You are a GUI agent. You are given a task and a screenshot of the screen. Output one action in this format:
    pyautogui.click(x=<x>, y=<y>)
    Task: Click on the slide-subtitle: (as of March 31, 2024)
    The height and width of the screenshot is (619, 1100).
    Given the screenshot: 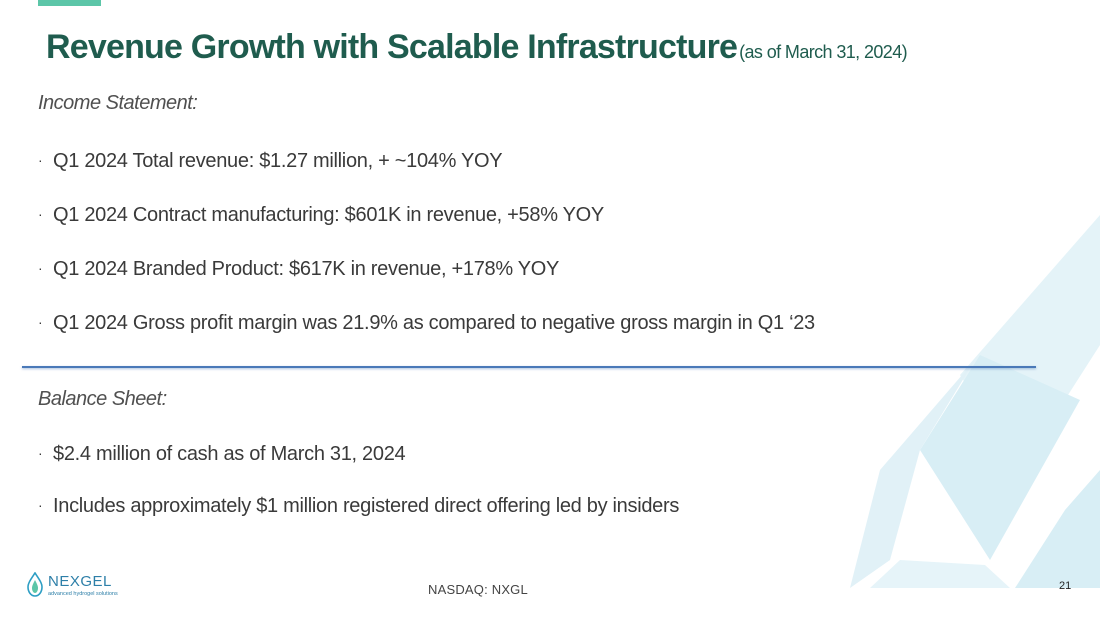 What is the action you would take?
    pyautogui.click(x=823, y=52)
    